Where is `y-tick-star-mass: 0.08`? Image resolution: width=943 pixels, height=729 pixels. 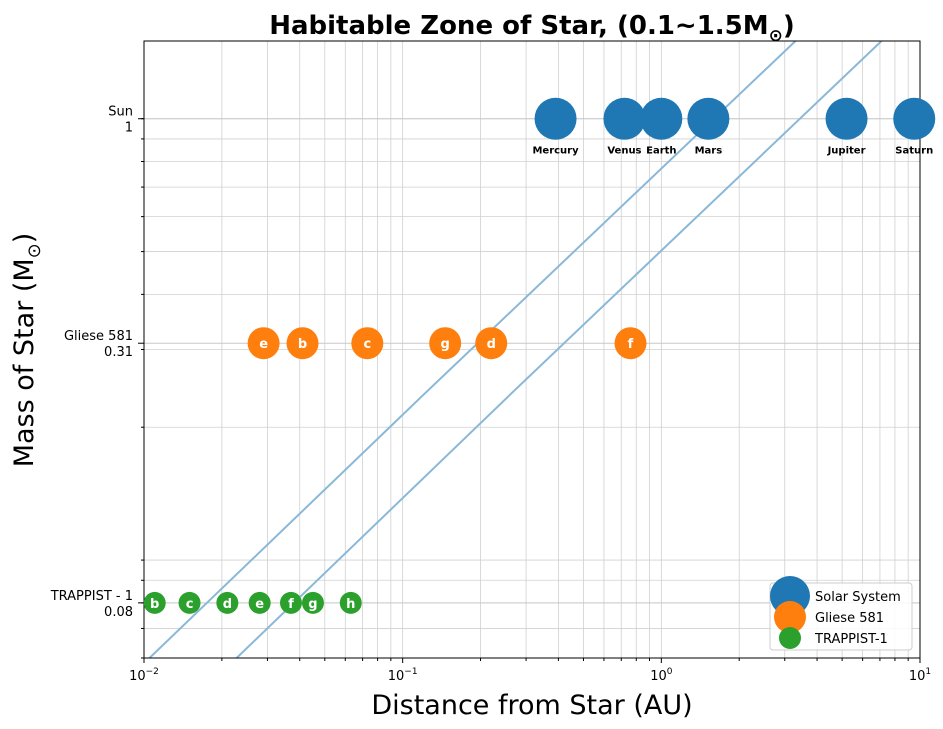 y-tick-star-mass: 0.08 is located at coordinates (118, 612).